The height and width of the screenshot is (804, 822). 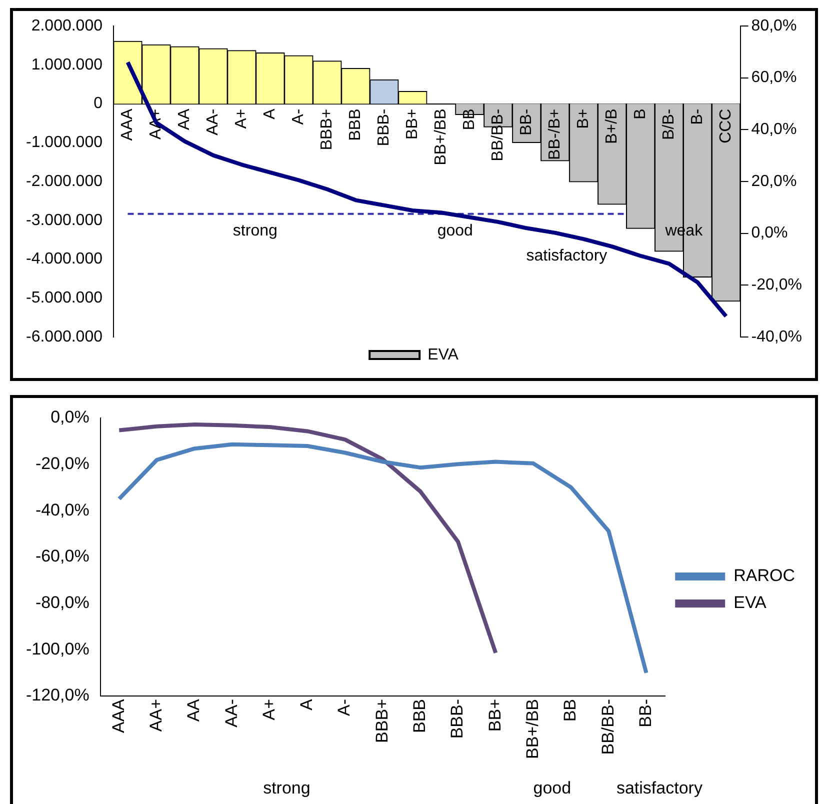 What do you see at coordinates (64, 181) in the screenshot?
I see `y-tick-label: -2.000.000` at bounding box center [64, 181].